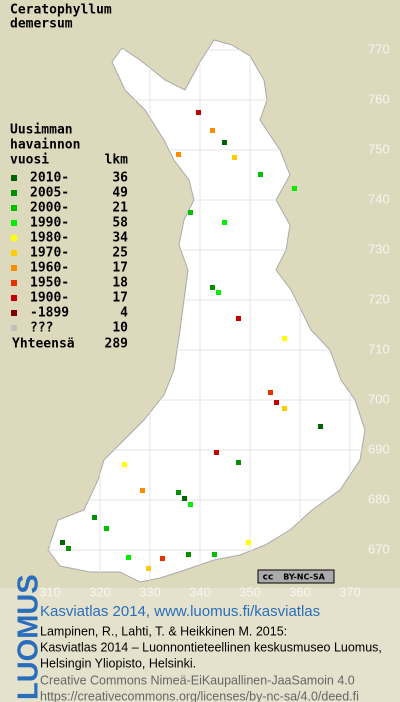 This screenshot has width=400, height=702. Describe the element at coordinates (61, 10) in the screenshot. I see `title-line: Ceratophyllum` at that location.